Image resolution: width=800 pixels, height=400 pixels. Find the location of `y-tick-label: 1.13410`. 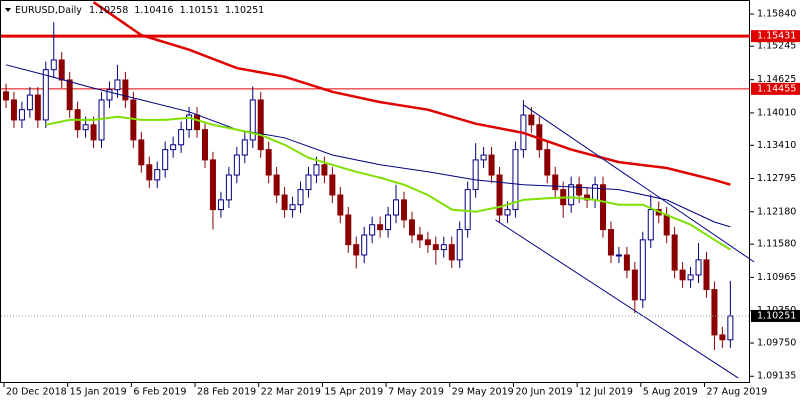

y-tick-label: 1.13410 is located at coordinates (776, 145).